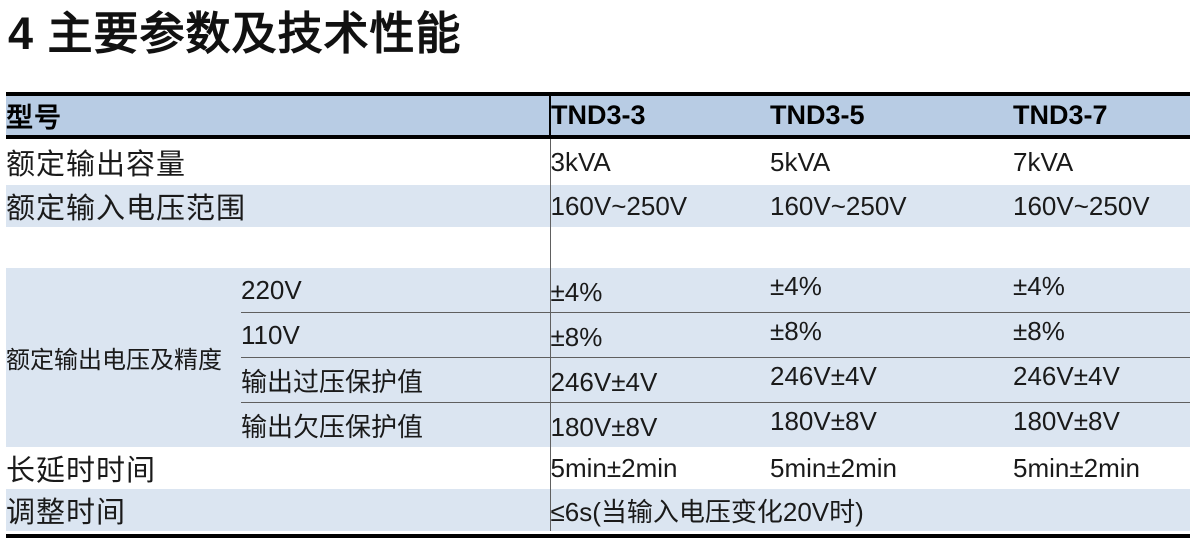 The height and width of the screenshot is (538, 1200). I want to click on row-adjustment-time: 调整时间 ≤6s(当输入电压变化20V时), so click(598, 510).